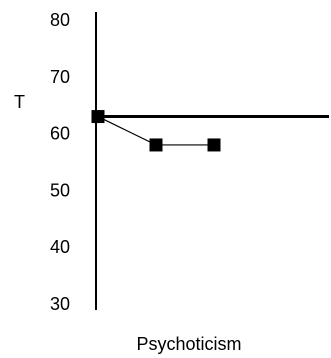  Describe the element at coordinates (60, 134) in the screenshot. I see `y-tick-label: 60` at that location.